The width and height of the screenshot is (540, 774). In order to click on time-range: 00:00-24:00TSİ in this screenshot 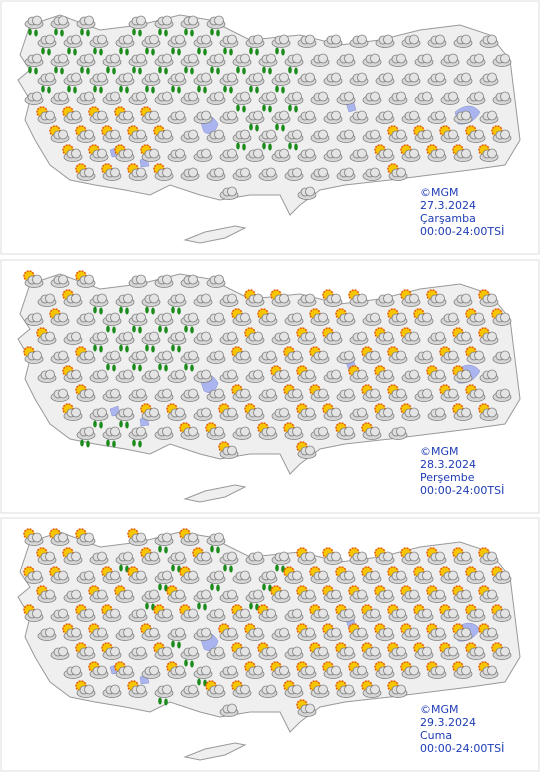, I will do `click(462, 490)`.